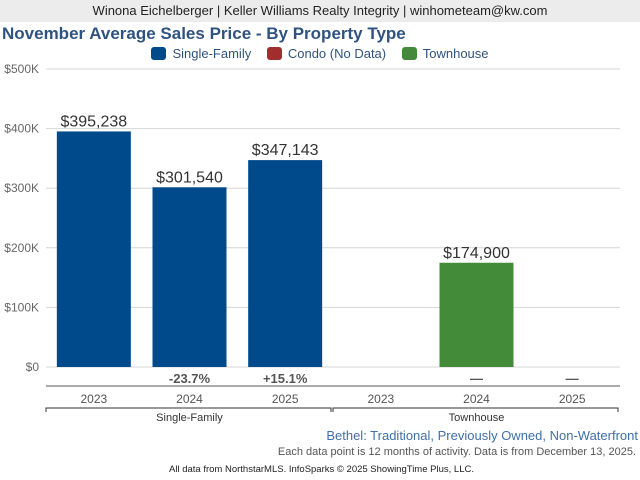 The image size is (640, 480). What do you see at coordinates (21, 248) in the screenshot?
I see `y-tick-label: $200K` at bounding box center [21, 248].